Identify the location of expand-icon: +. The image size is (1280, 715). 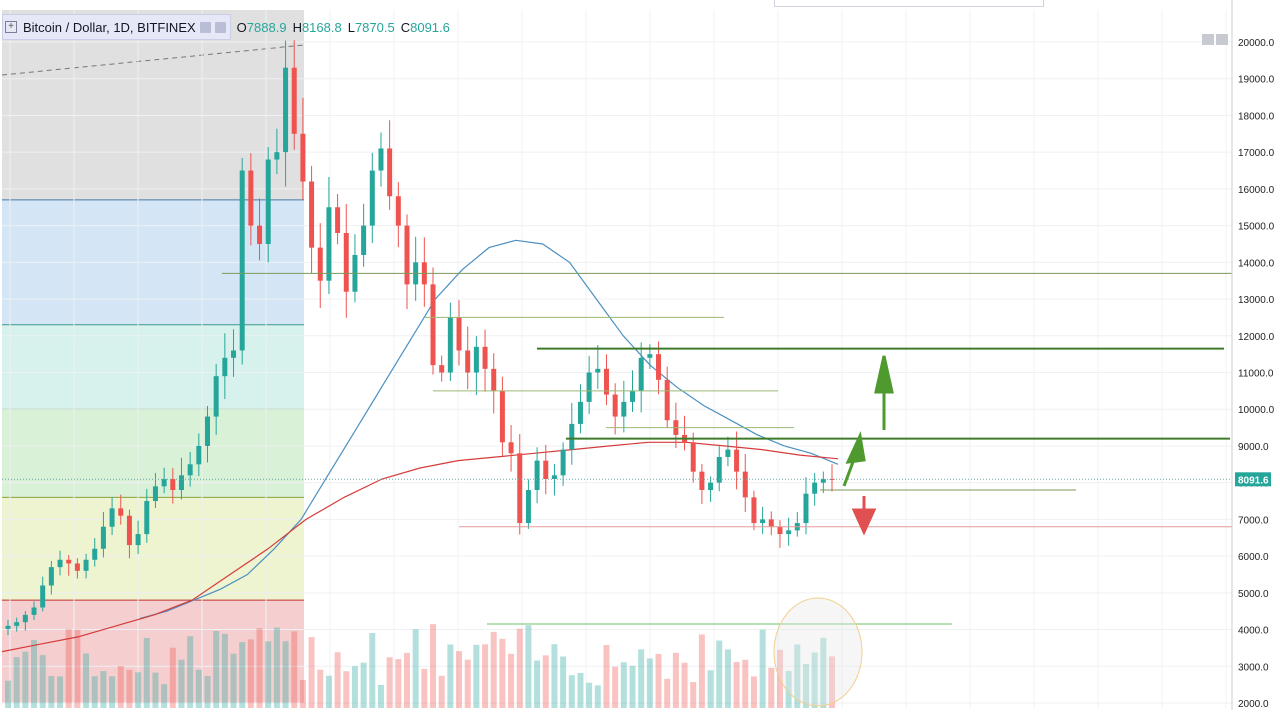
(11, 27).